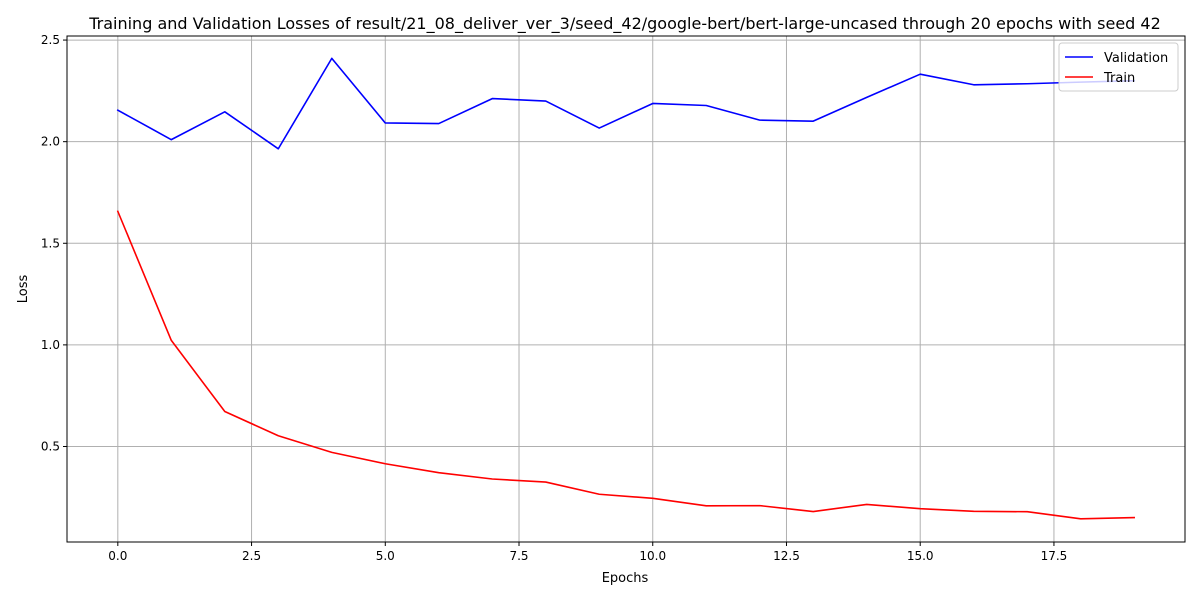 This screenshot has height=600, width=1200. What do you see at coordinates (251, 556) in the screenshot?
I see `x-tick-label: 2.5` at bounding box center [251, 556].